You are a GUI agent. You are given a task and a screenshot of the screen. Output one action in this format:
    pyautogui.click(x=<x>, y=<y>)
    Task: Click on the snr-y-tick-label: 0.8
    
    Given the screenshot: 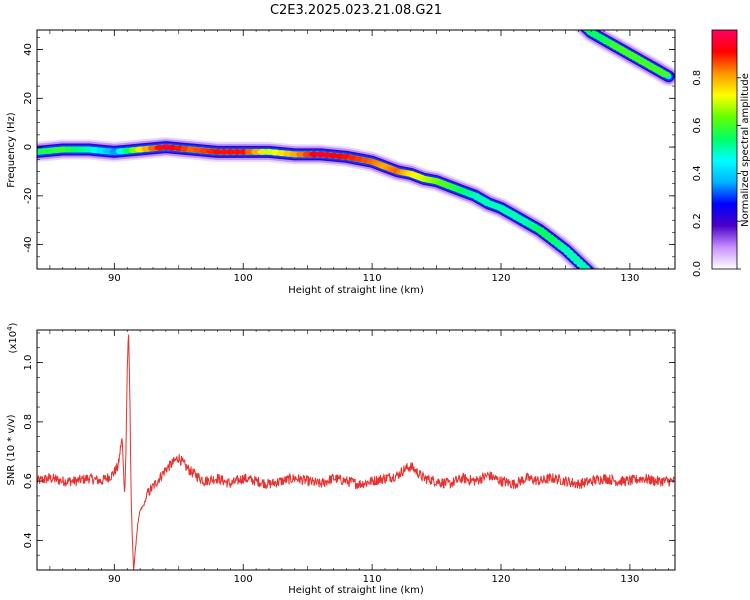 What is the action you would take?
    pyautogui.click(x=28, y=422)
    